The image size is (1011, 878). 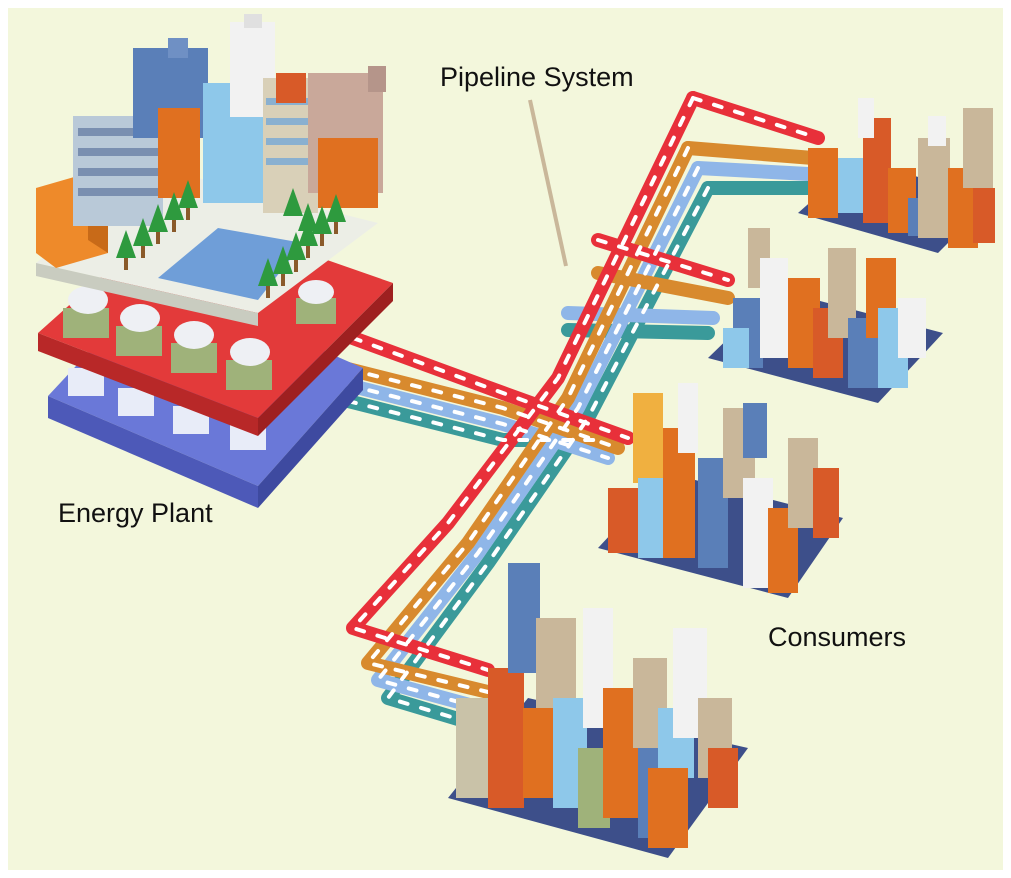 What do you see at coordinates (135, 513) in the screenshot?
I see `energy-plant-label: Energy Plant` at bounding box center [135, 513].